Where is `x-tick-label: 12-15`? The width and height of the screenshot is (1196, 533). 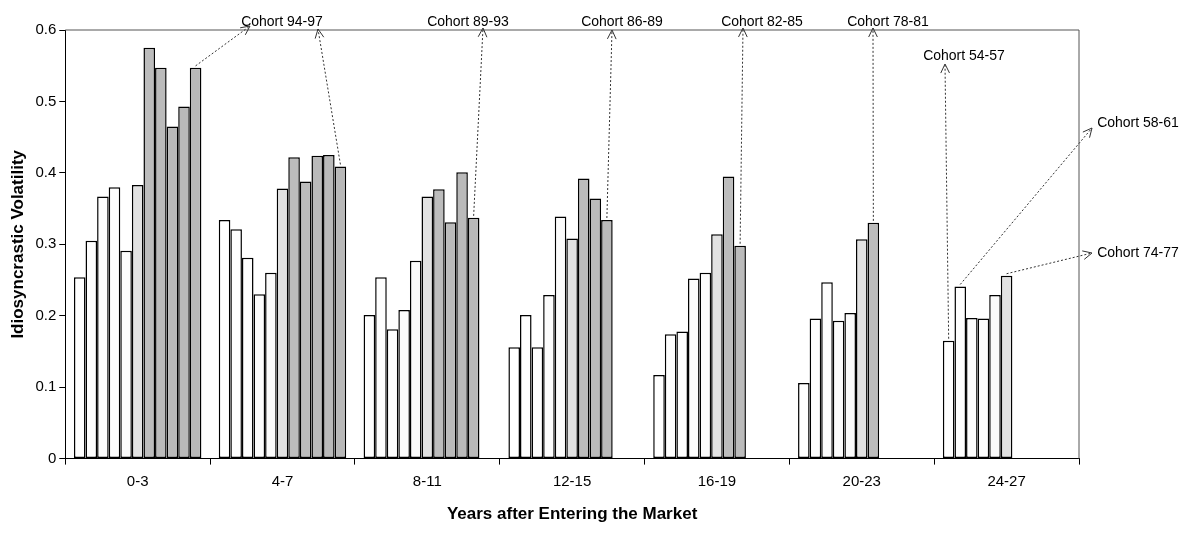
x-tick-label: 12-15 is located at coordinates (572, 480).